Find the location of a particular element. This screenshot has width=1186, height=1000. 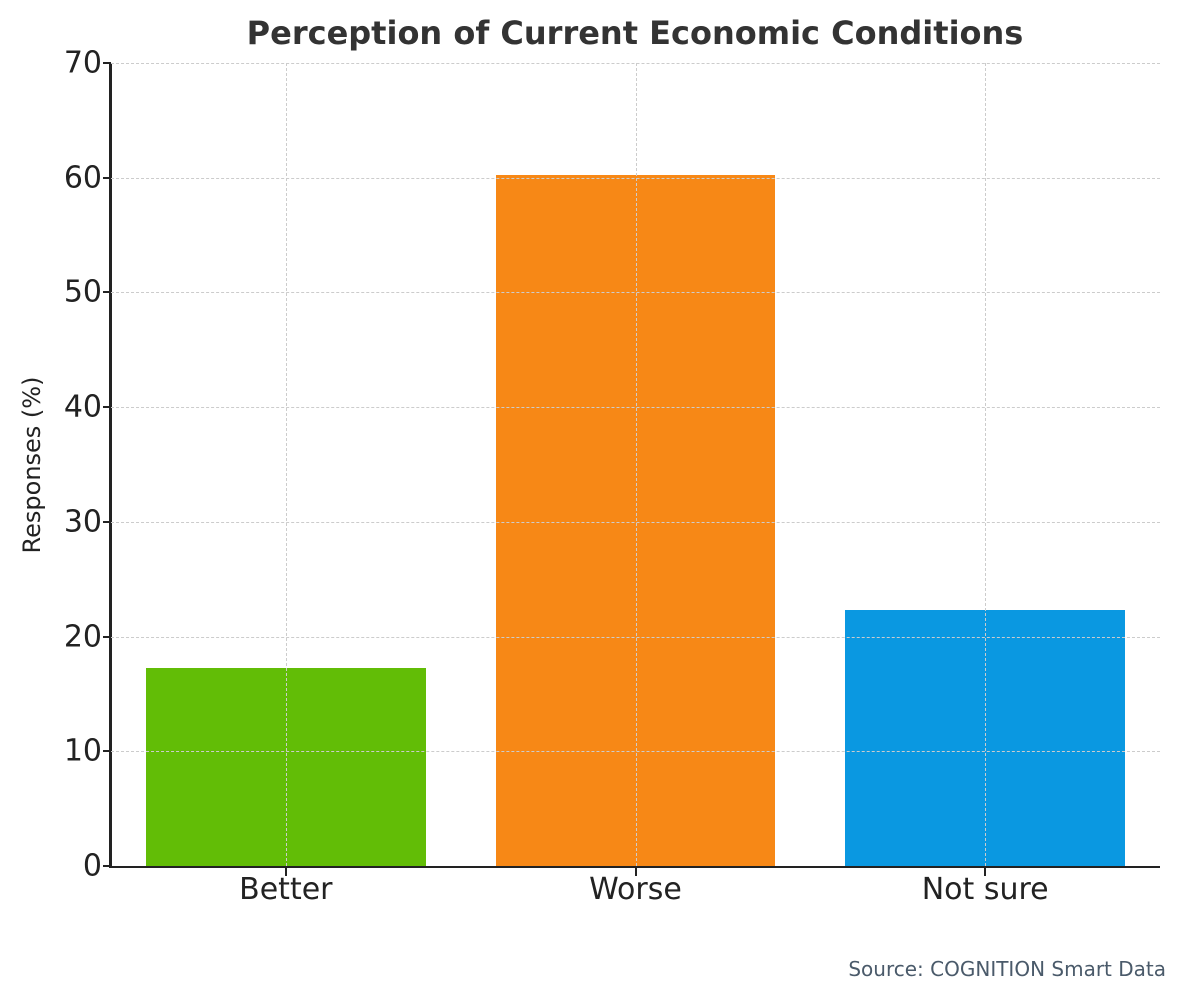

y-tick-label: 50 is located at coordinates (82, 292).